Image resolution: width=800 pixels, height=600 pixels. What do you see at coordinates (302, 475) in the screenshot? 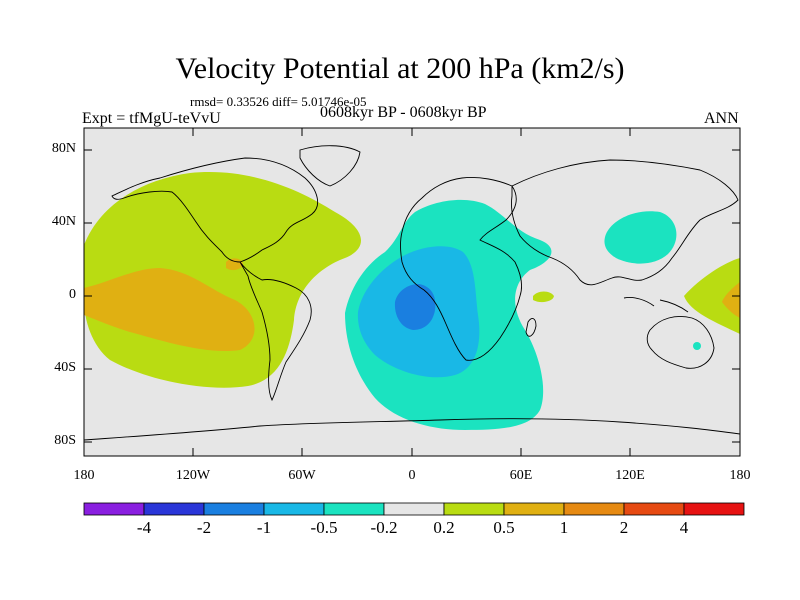
I see `x-axis-label: 60W` at bounding box center [302, 475].